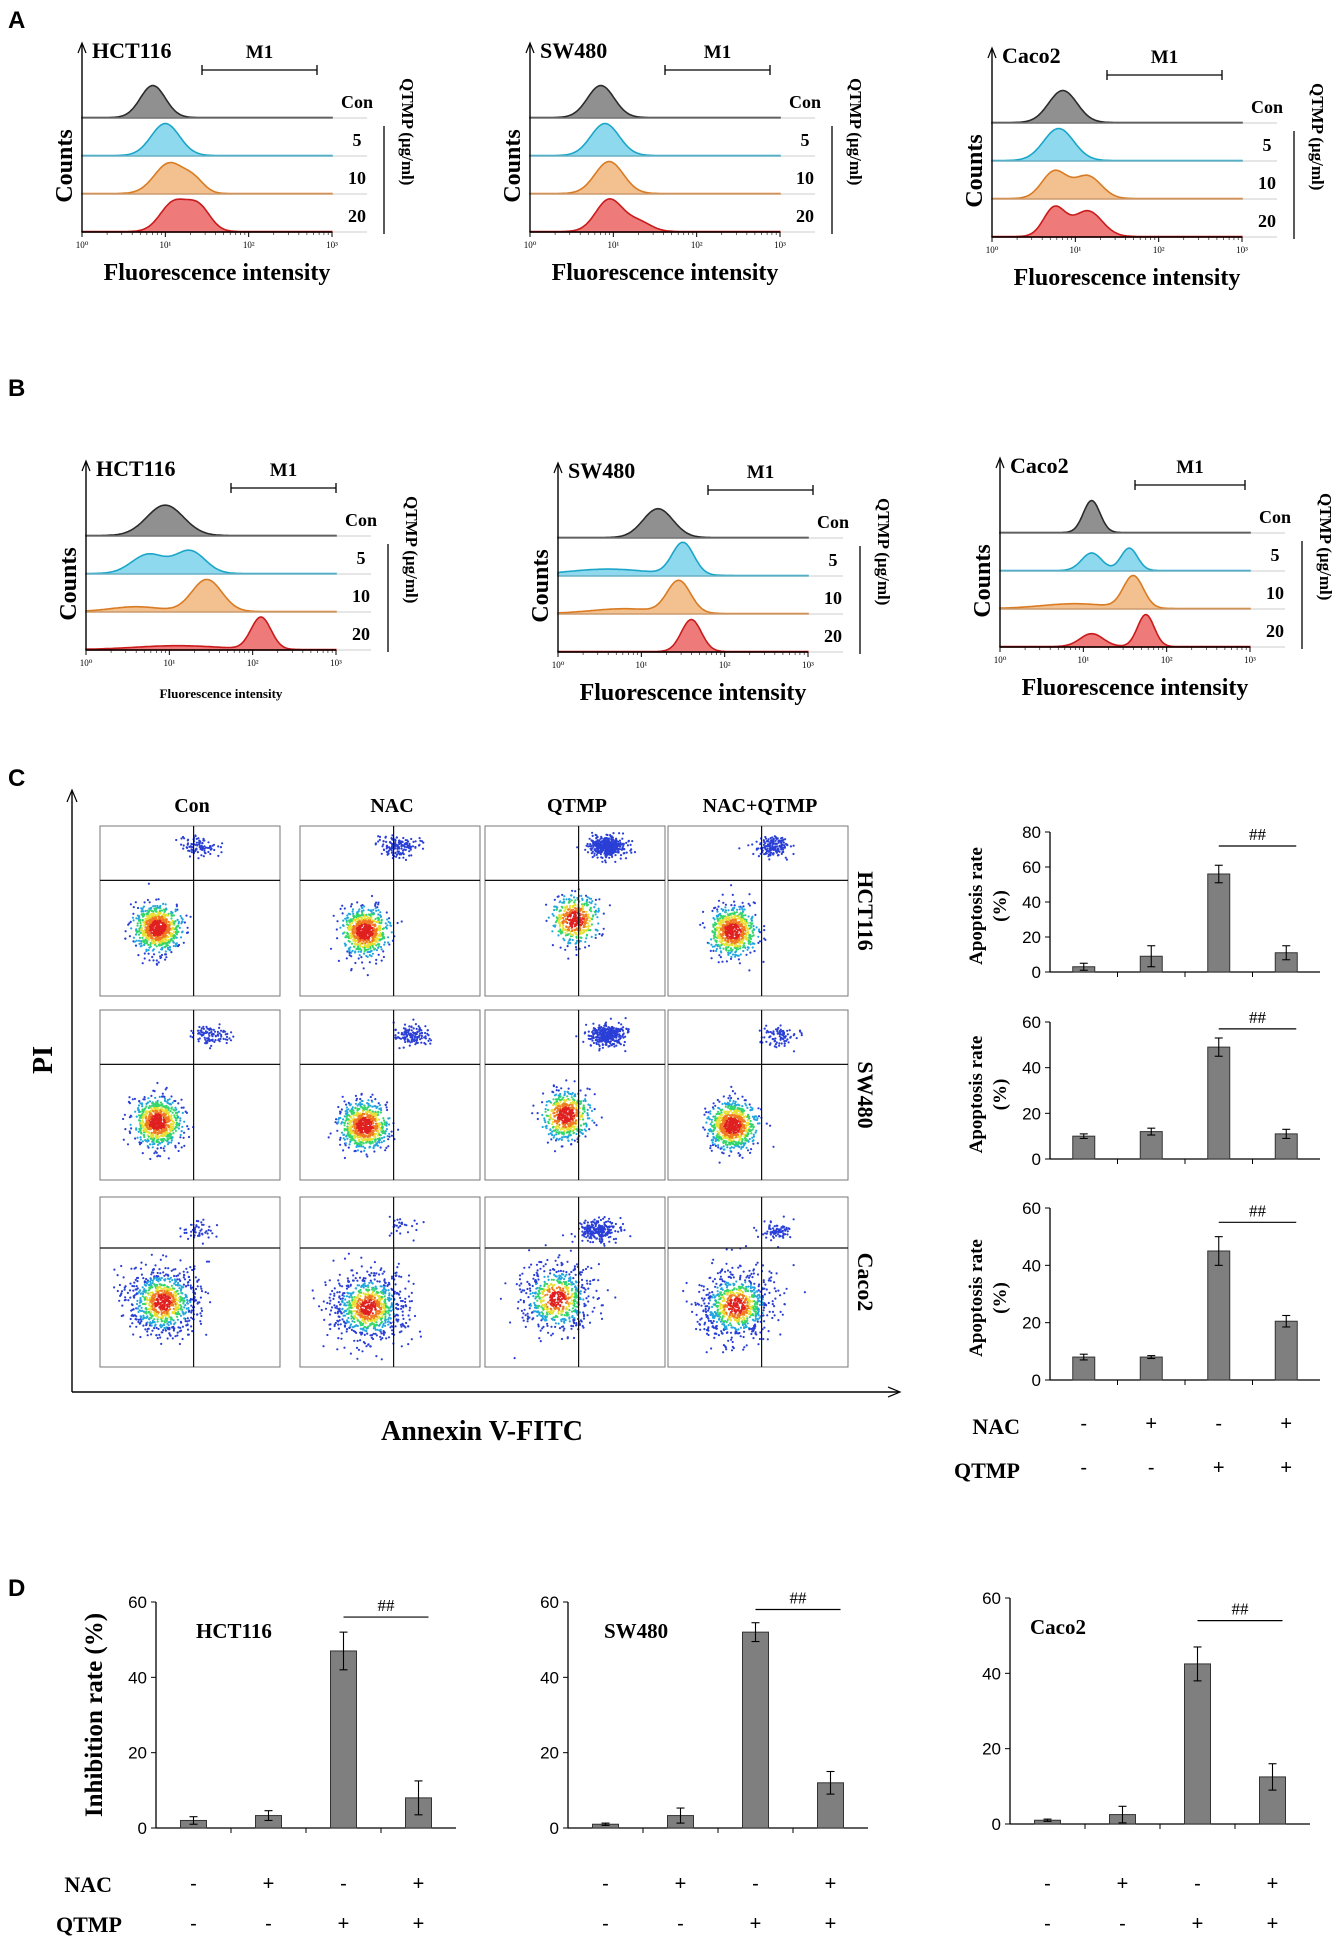 The height and width of the screenshot is (1936, 1344). I want to click on histogram-row-label: 10, so click(805, 178).